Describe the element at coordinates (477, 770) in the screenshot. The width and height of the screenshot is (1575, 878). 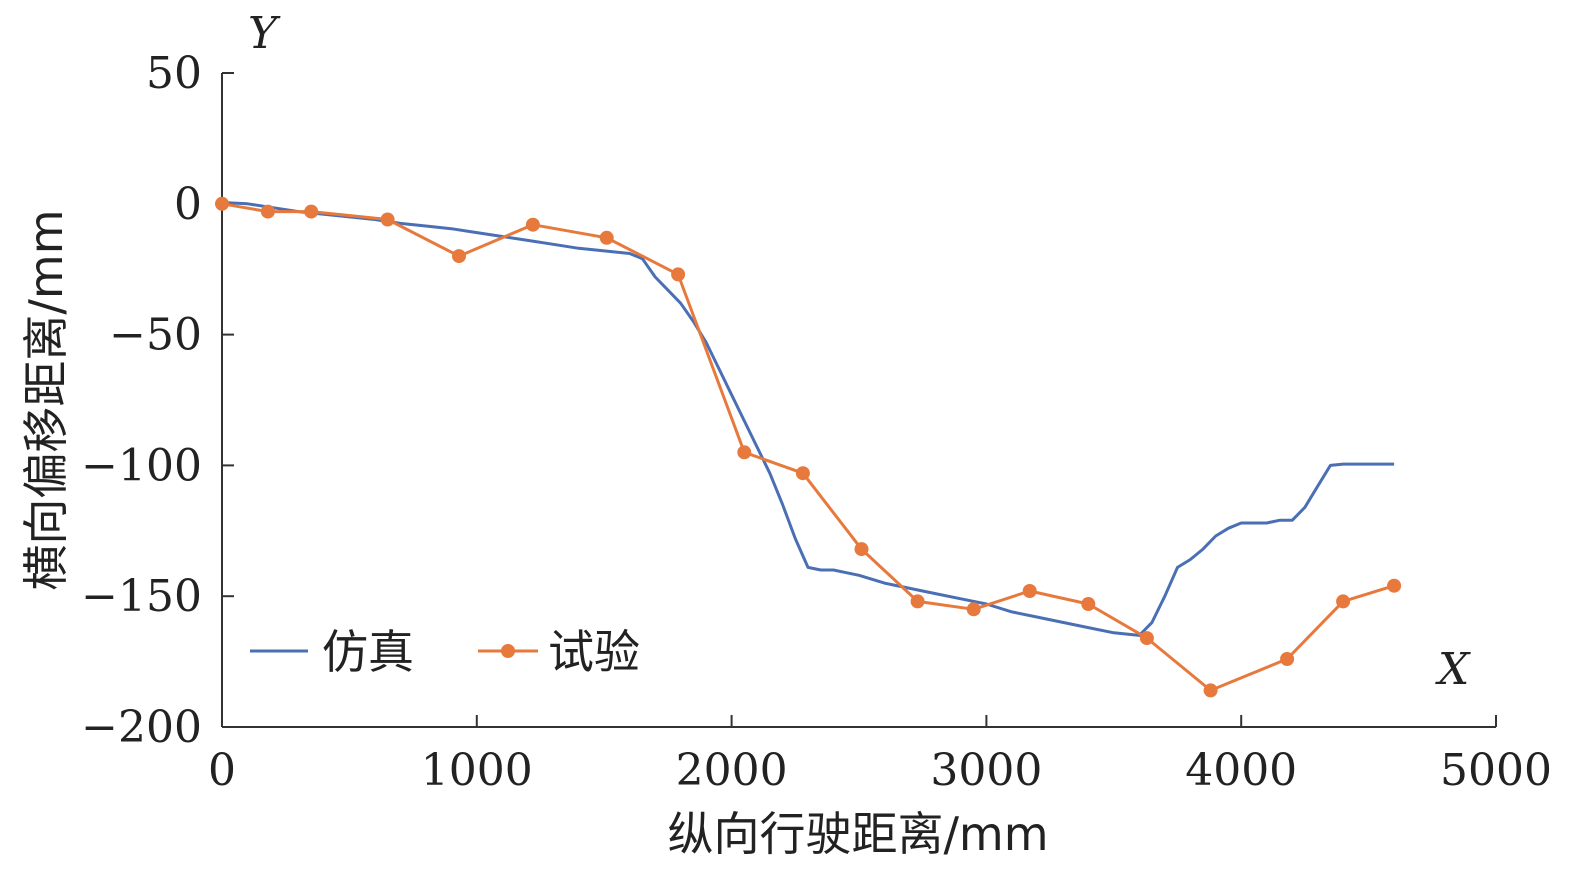
I see `x-tick-label: 1000` at that location.